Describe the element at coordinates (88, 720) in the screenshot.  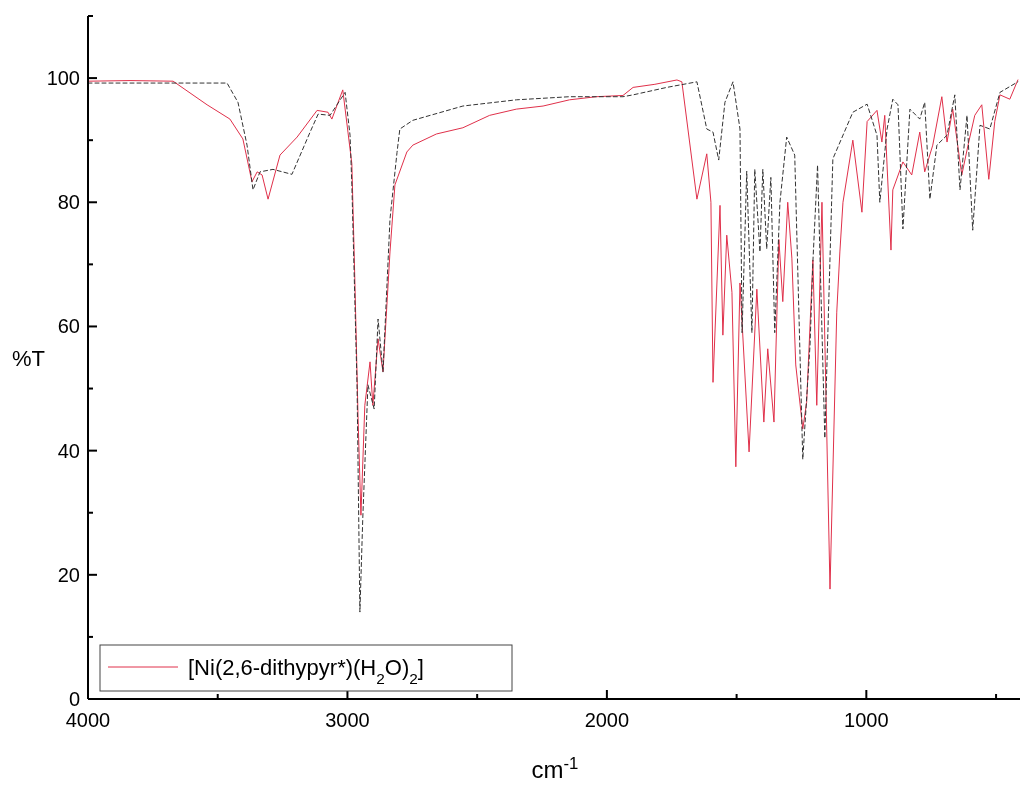
I see `x-tick-label: 4000` at that location.